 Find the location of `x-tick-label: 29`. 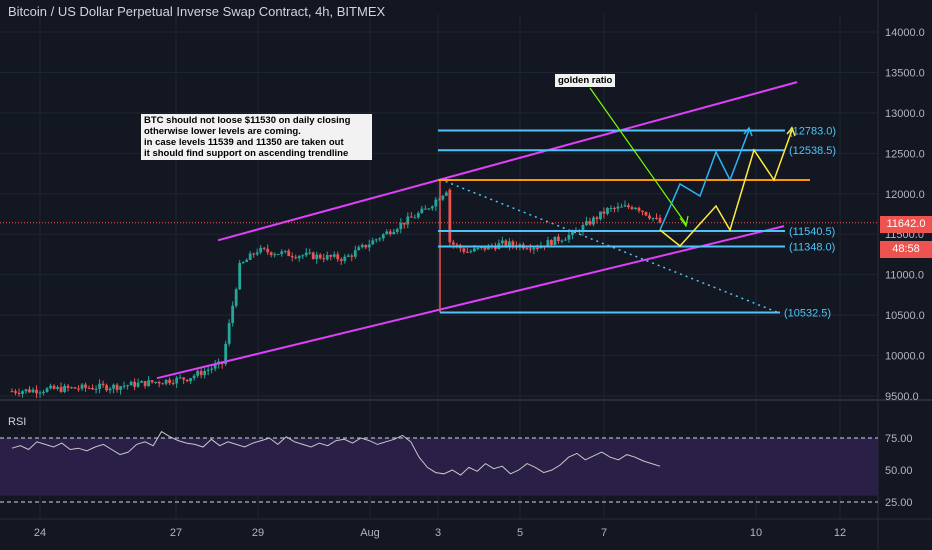

x-tick-label: 29 is located at coordinates (258, 533).